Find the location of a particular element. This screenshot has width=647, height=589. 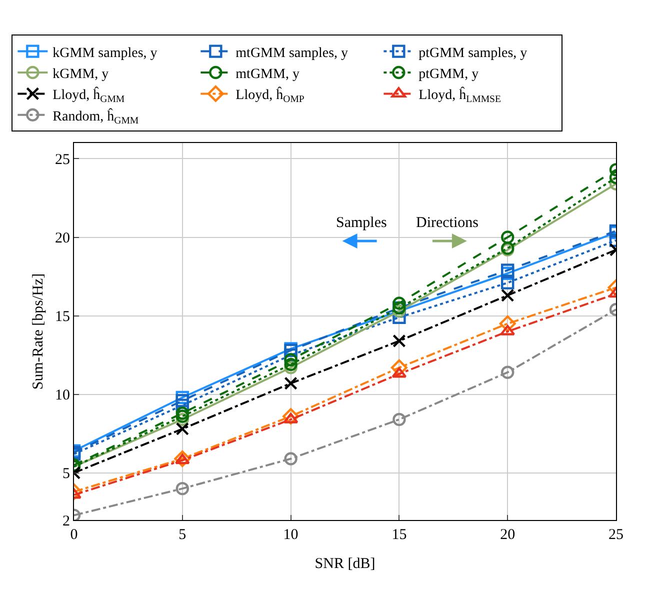

legend-label: mtGMM samples, y is located at coordinates (292, 53).